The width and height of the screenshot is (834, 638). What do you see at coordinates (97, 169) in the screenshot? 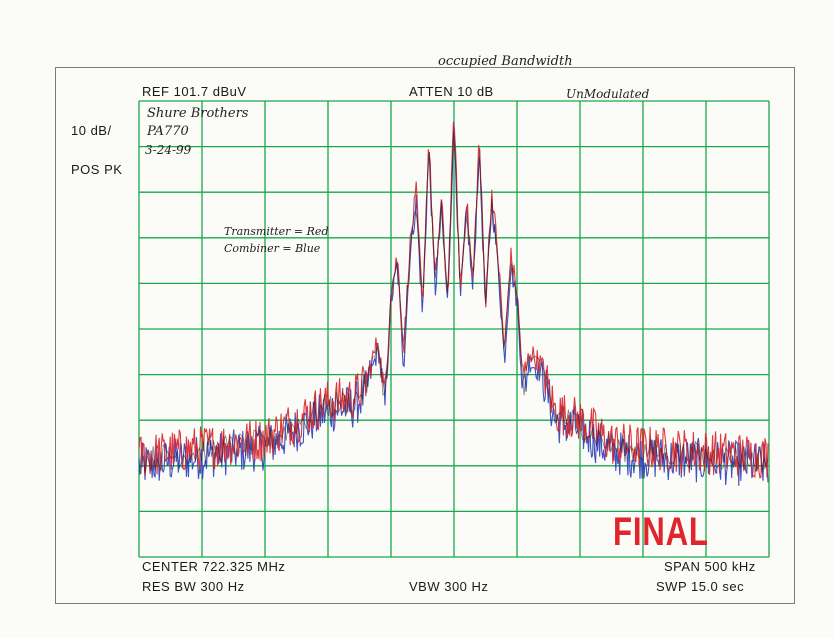
I see `detector-label: POS PK` at bounding box center [97, 169].